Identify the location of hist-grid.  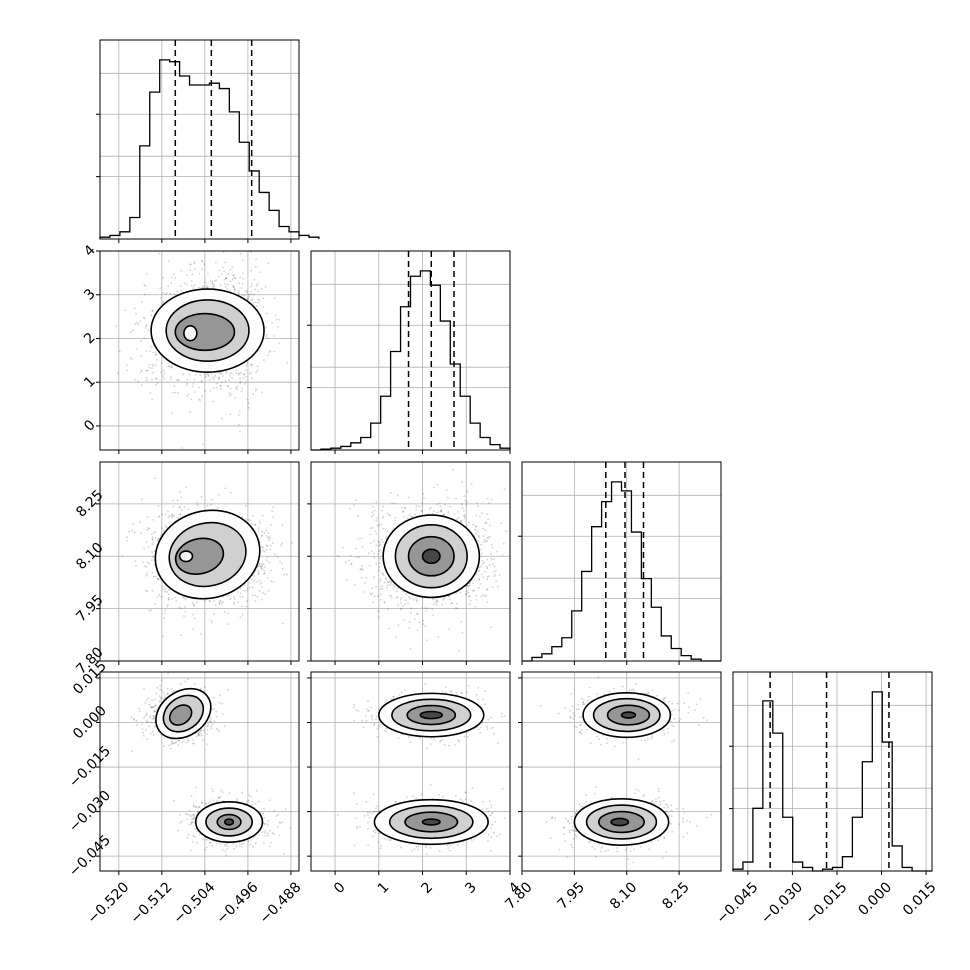
(619, 567).